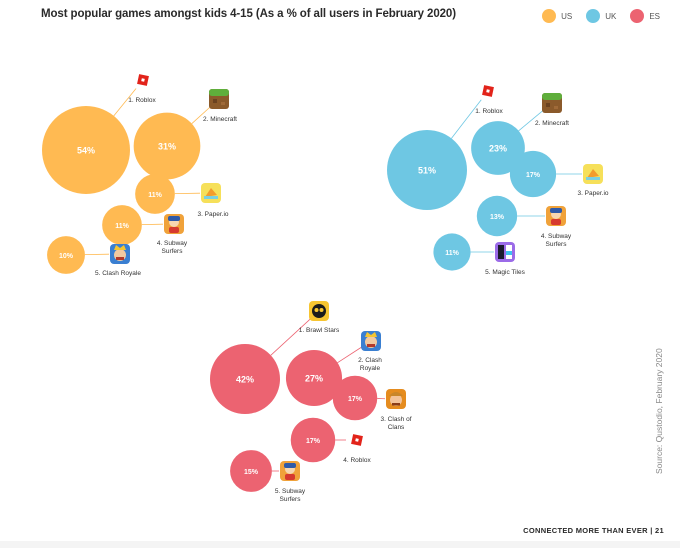 This screenshot has width=680, height=548. I want to click on legend: US UK ES, so click(601, 16).